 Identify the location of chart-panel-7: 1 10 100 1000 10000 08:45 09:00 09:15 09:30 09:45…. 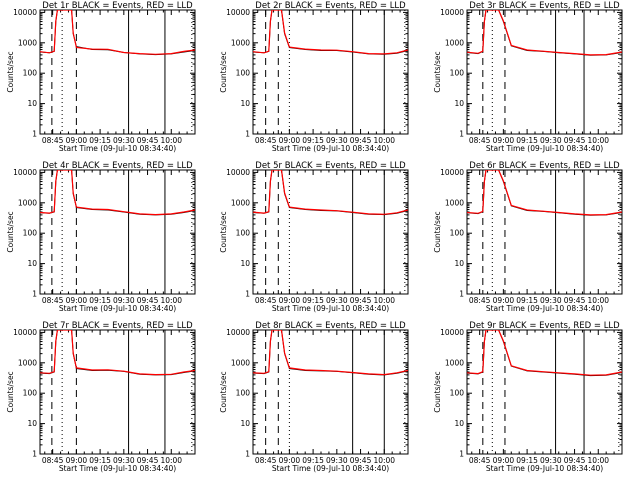
(101, 397).